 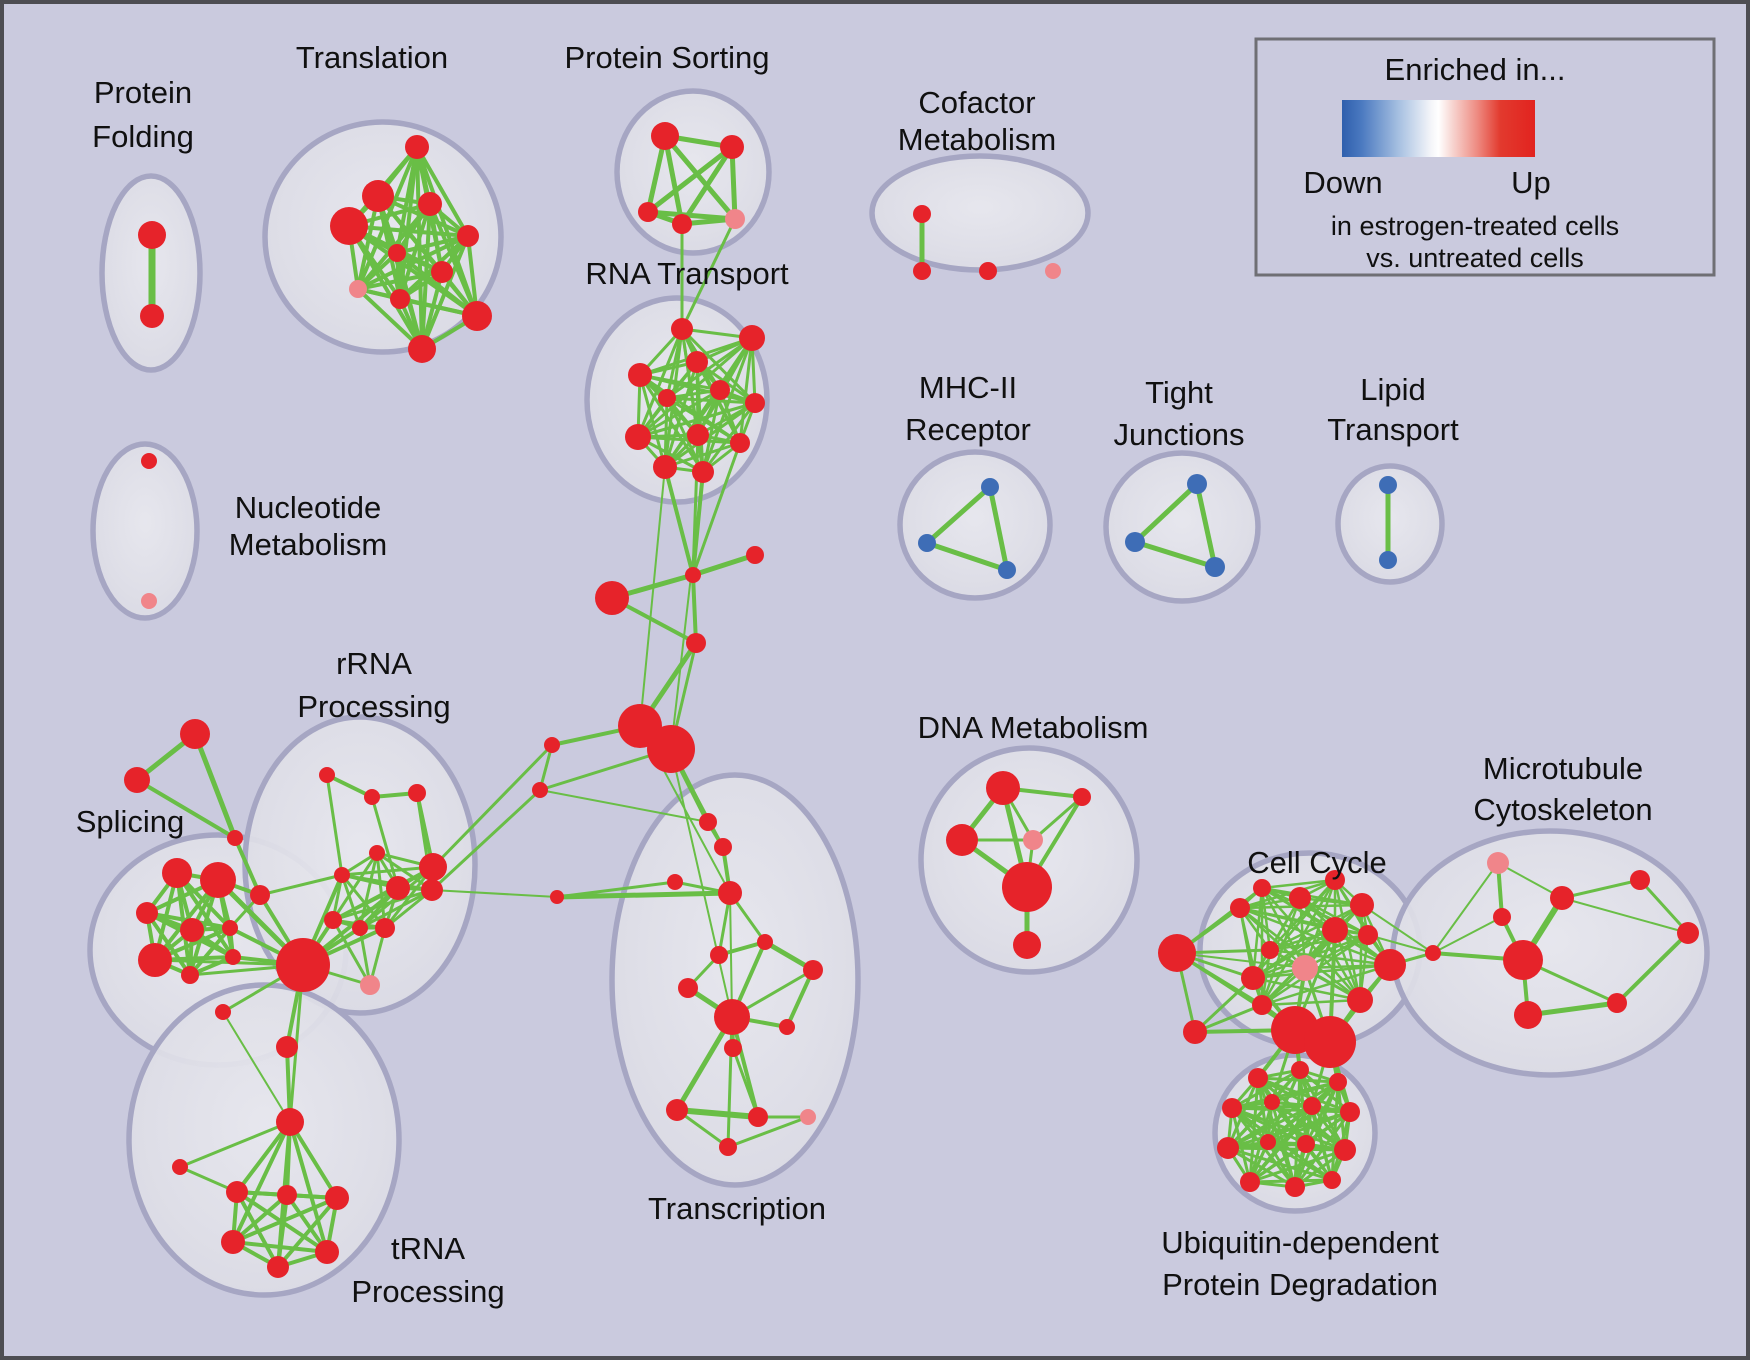 What do you see at coordinates (1053, 271) in the screenshot?
I see `node-CF4` at bounding box center [1053, 271].